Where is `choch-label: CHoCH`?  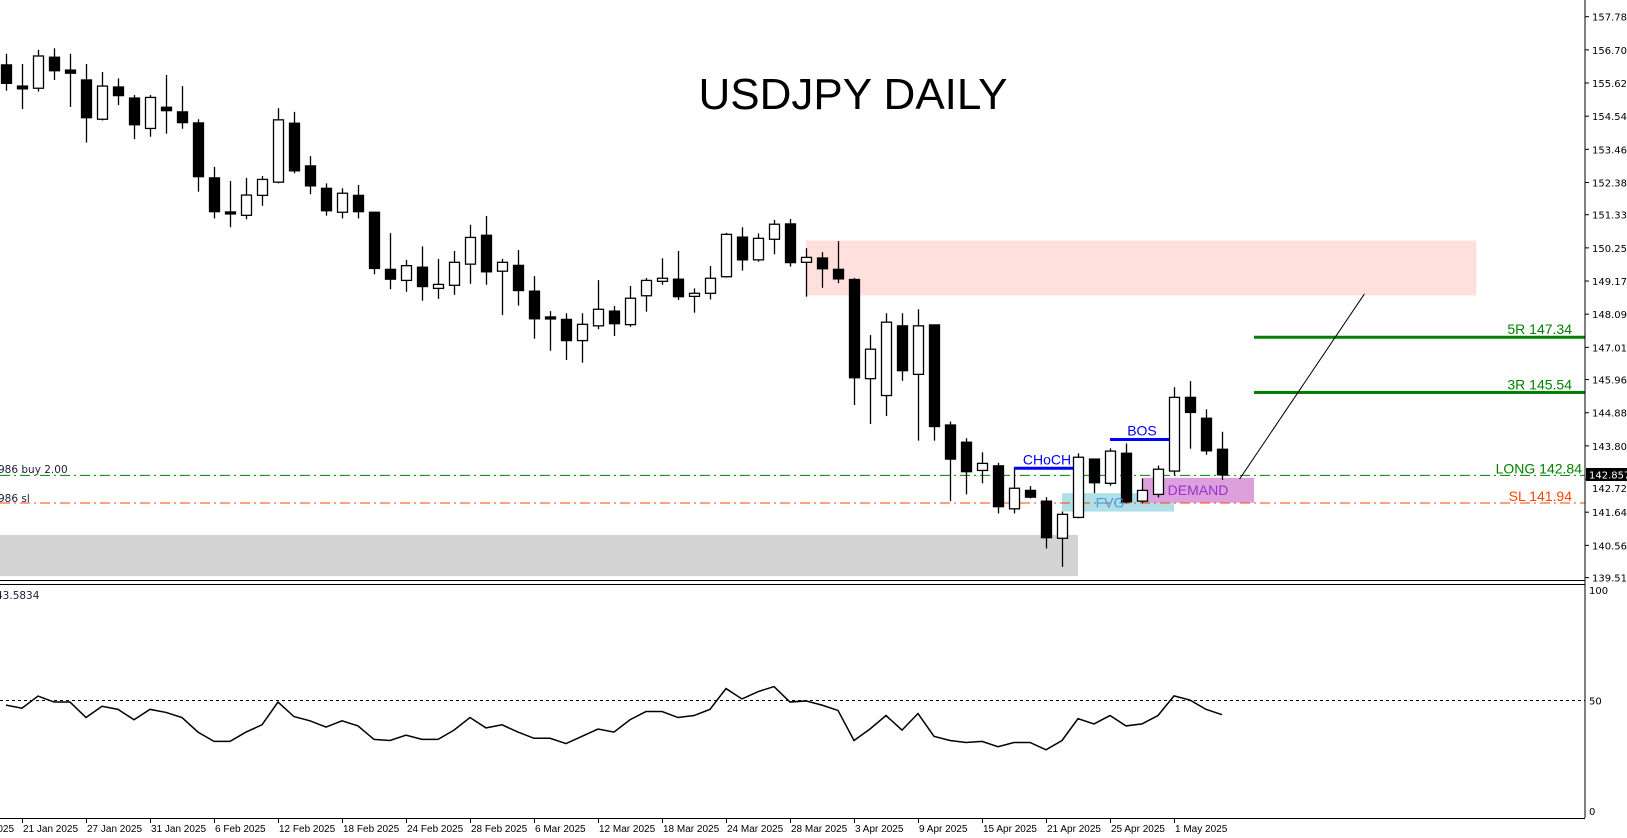 choch-label: CHoCH is located at coordinates (1047, 459).